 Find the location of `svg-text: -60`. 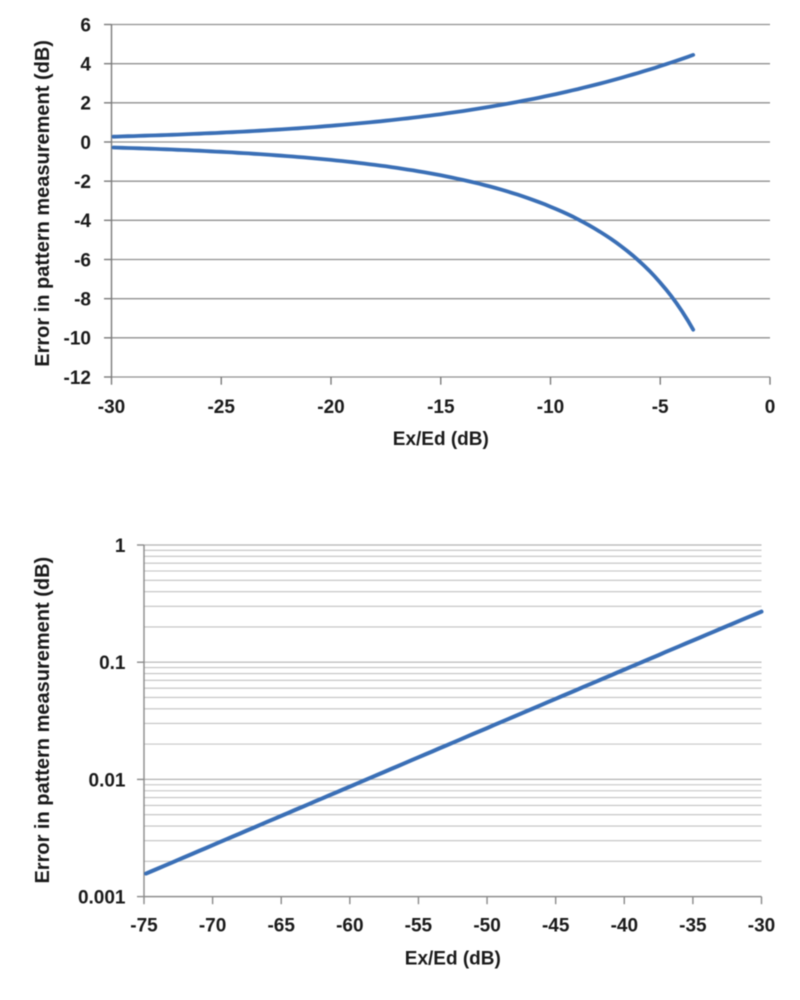

svg-text: -60 is located at coordinates (349, 926).